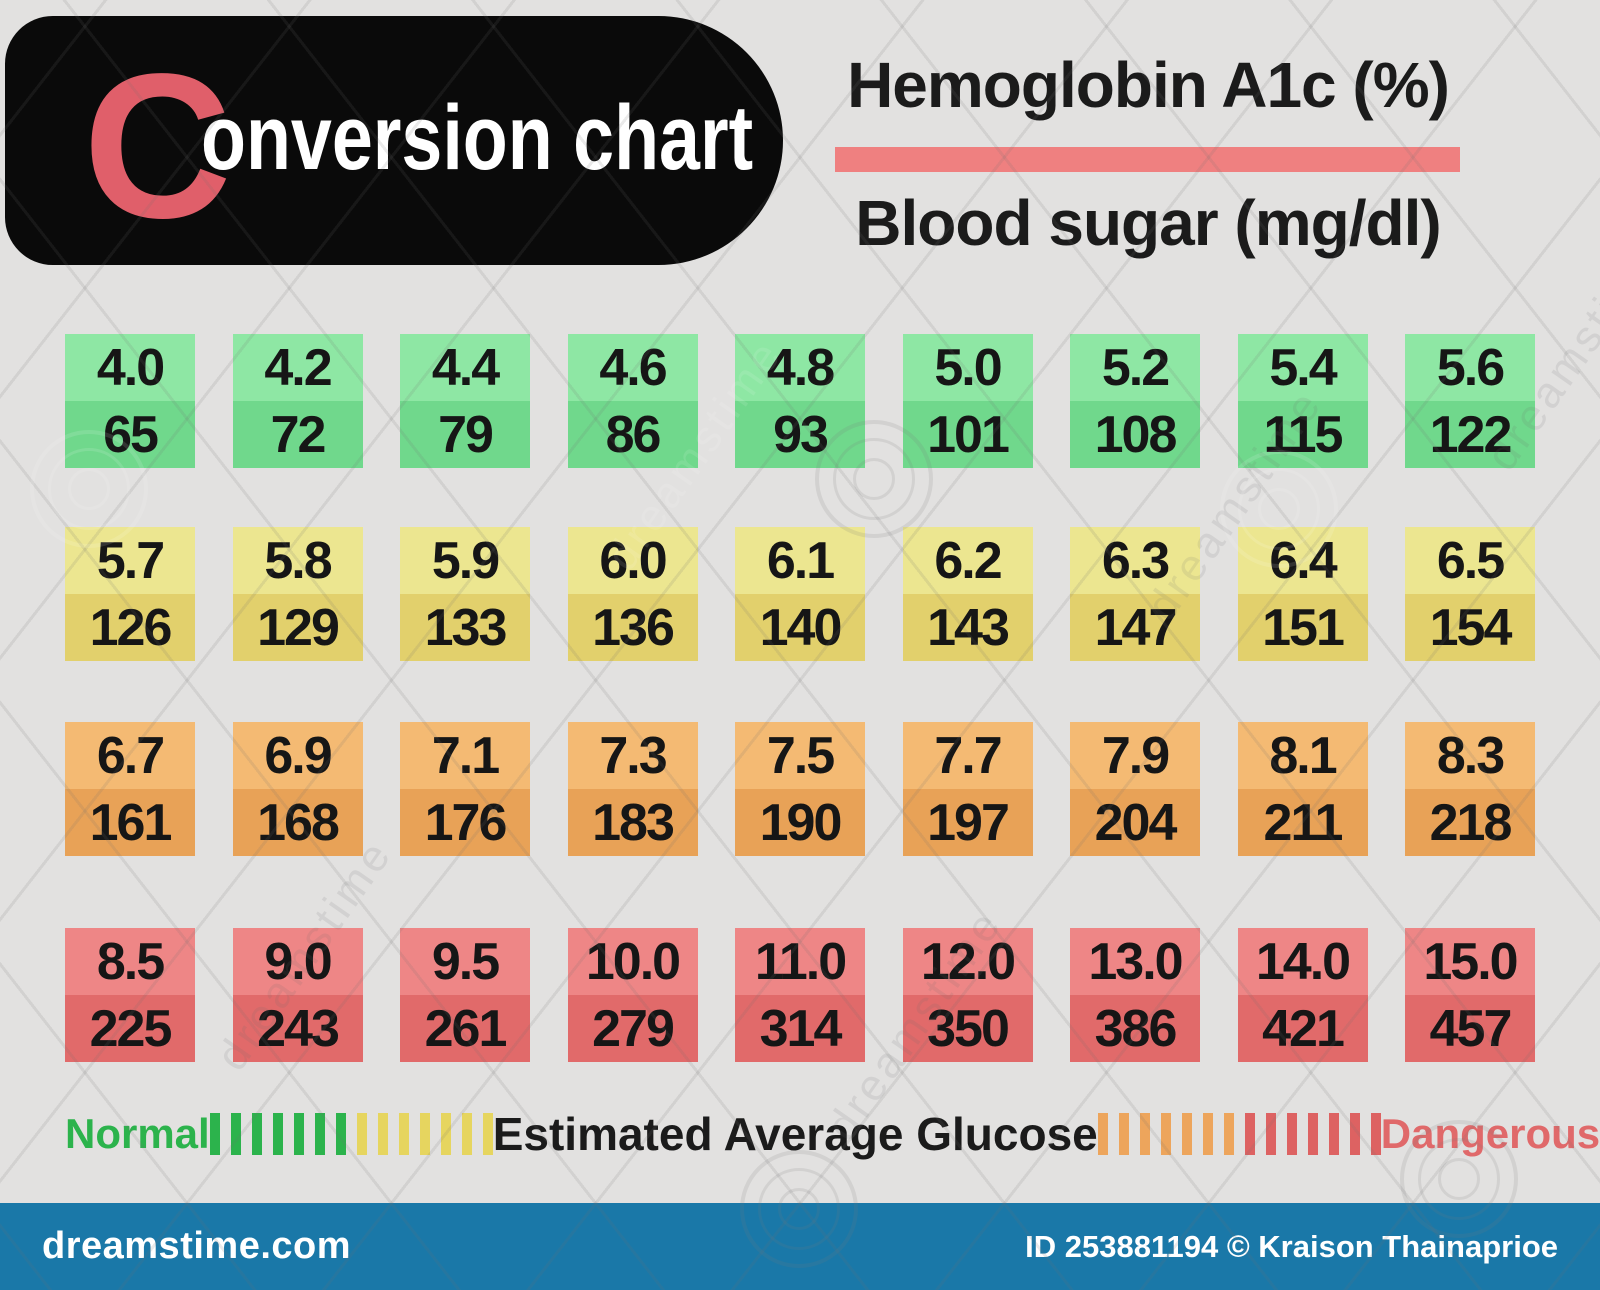 Image resolution: width=1600 pixels, height=1290 pixels. I want to click on conversion-cell: 8.5 225, so click(130, 995).